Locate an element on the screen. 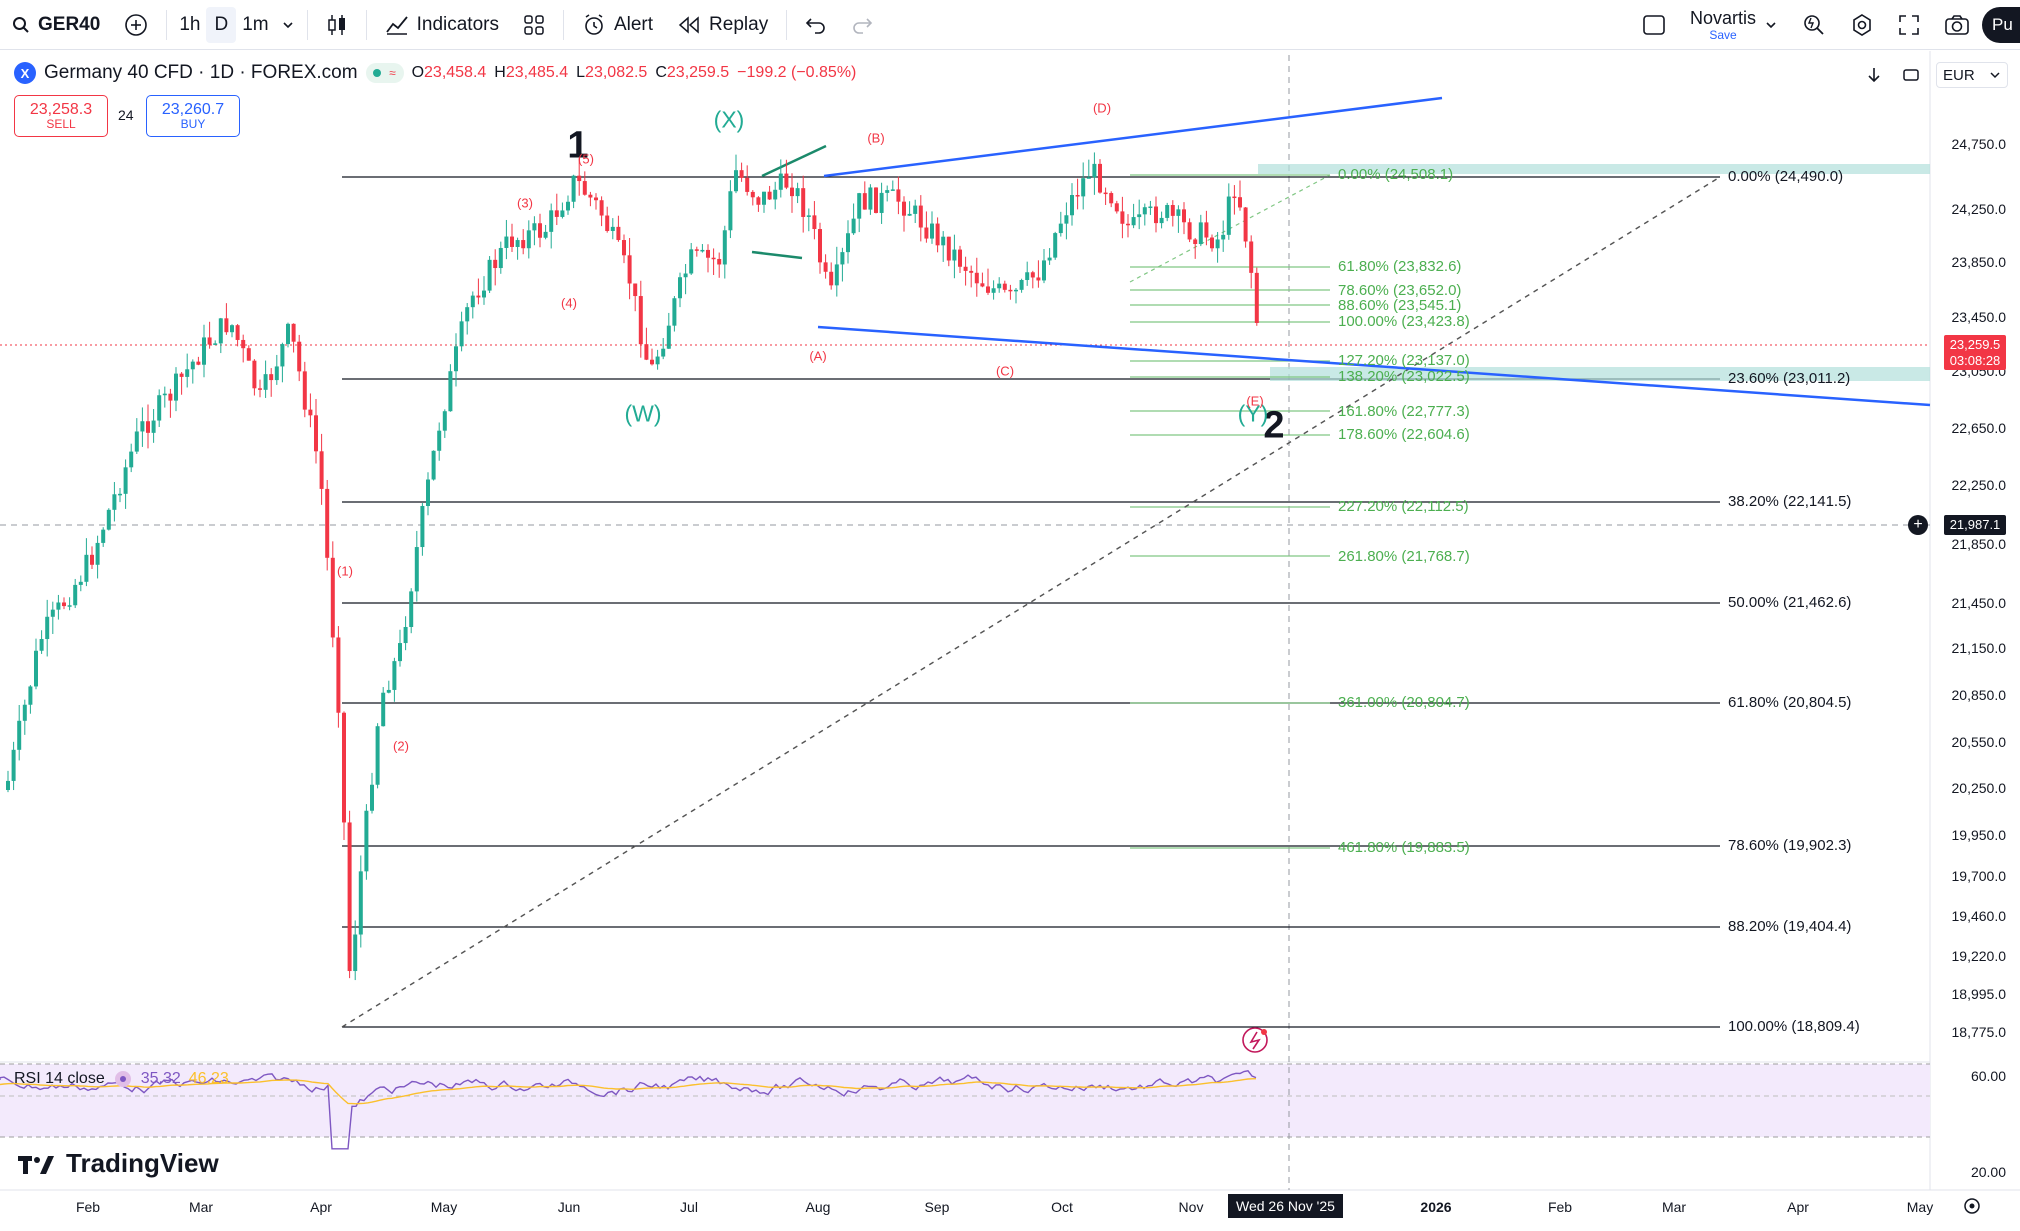 The height and width of the screenshot is (1231, 2020). currency-select: EUR is located at coordinates (1972, 75).